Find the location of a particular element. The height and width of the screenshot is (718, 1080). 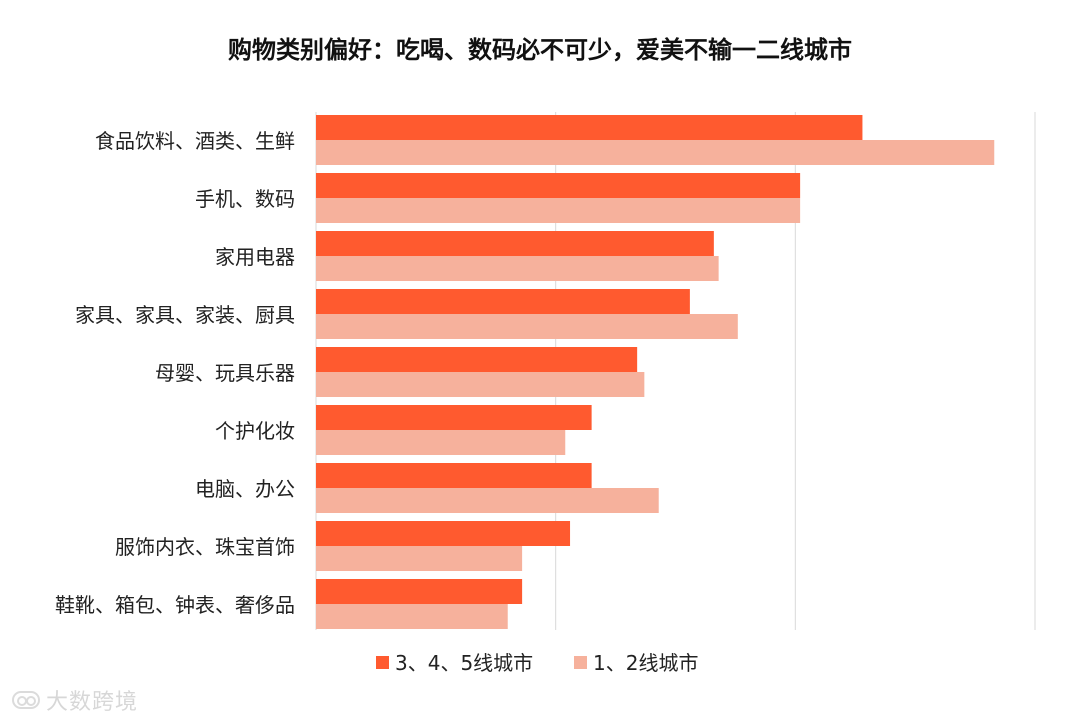

category-label-0: 食品饮料、酒类、生鲜 is located at coordinates (195, 141).